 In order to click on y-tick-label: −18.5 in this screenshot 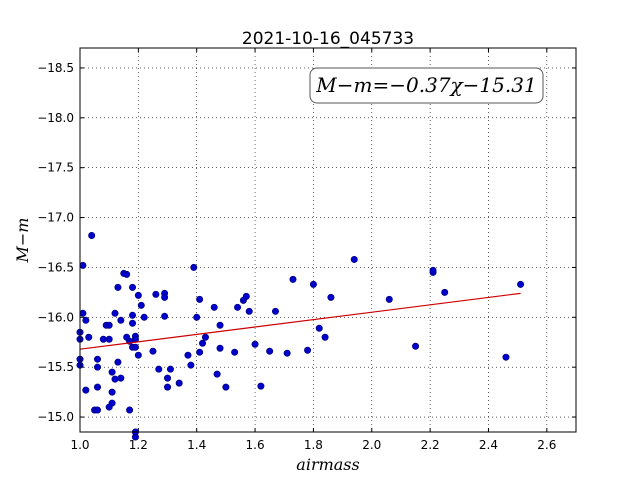, I will do `click(55, 68)`.